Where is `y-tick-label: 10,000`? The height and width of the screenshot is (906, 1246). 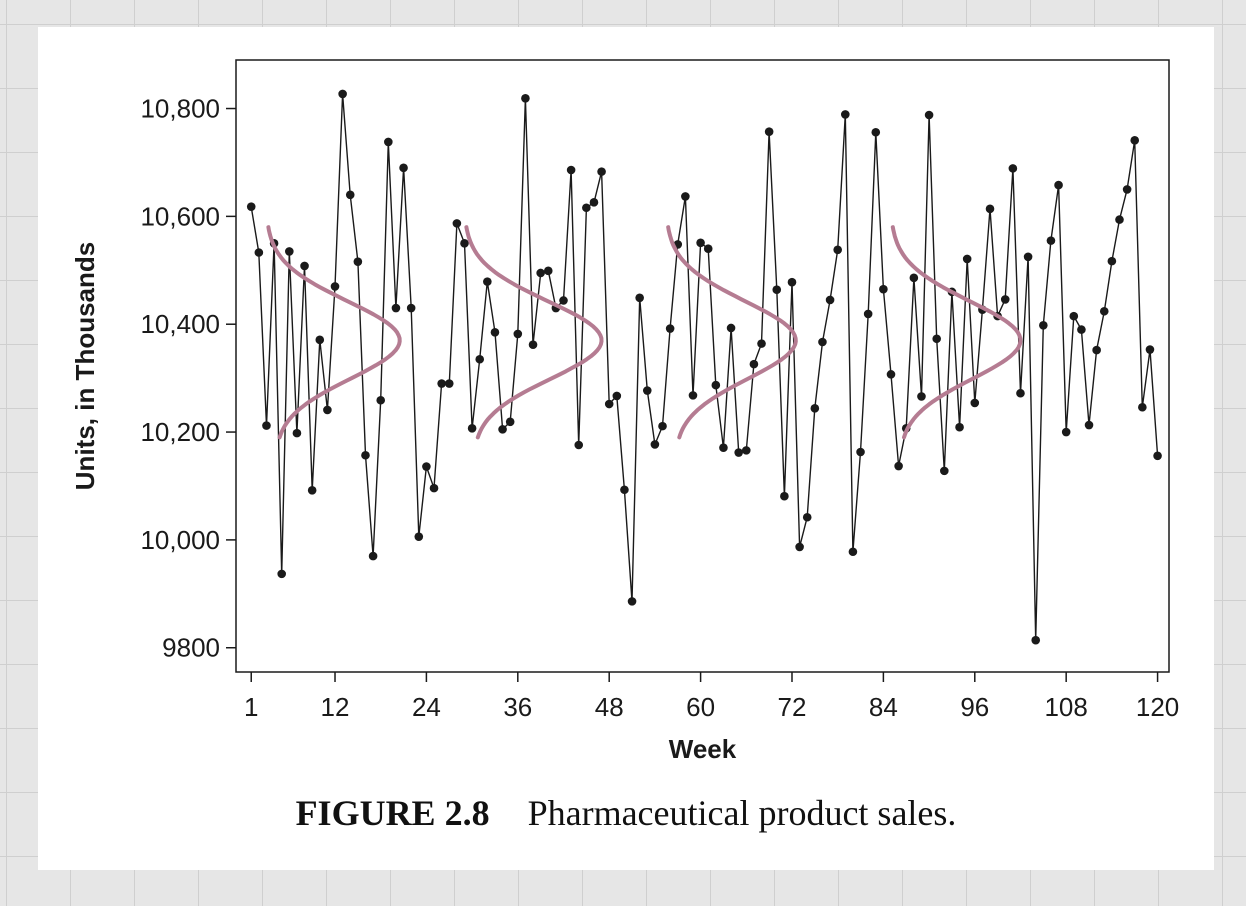 y-tick-label: 10,000 is located at coordinates (180, 540).